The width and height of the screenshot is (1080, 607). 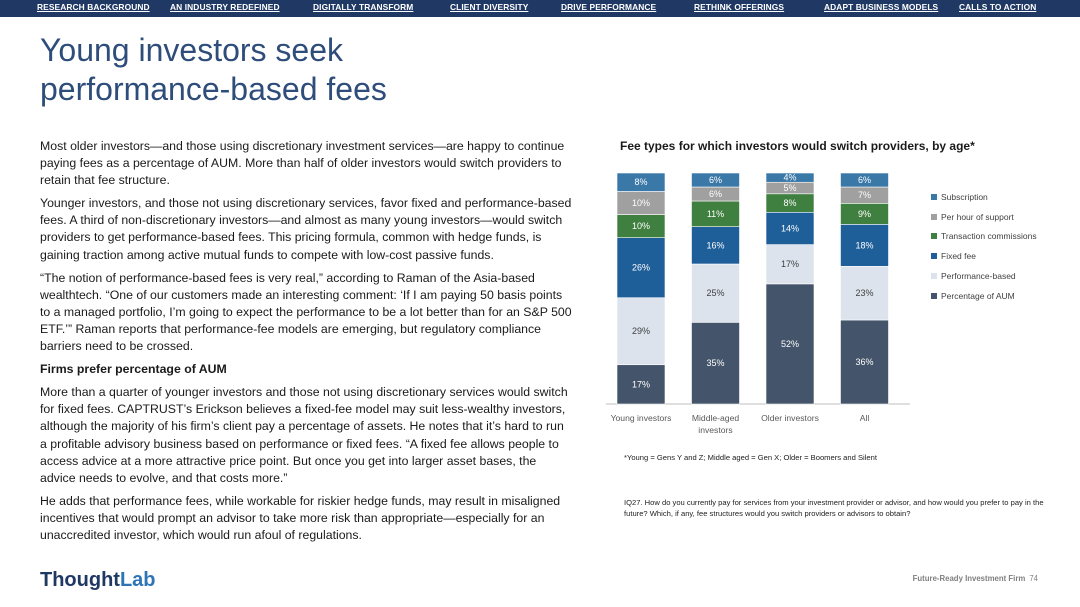 I want to click on thoughtlab-logo: ThoughtLab, so click(x=98, y=580).